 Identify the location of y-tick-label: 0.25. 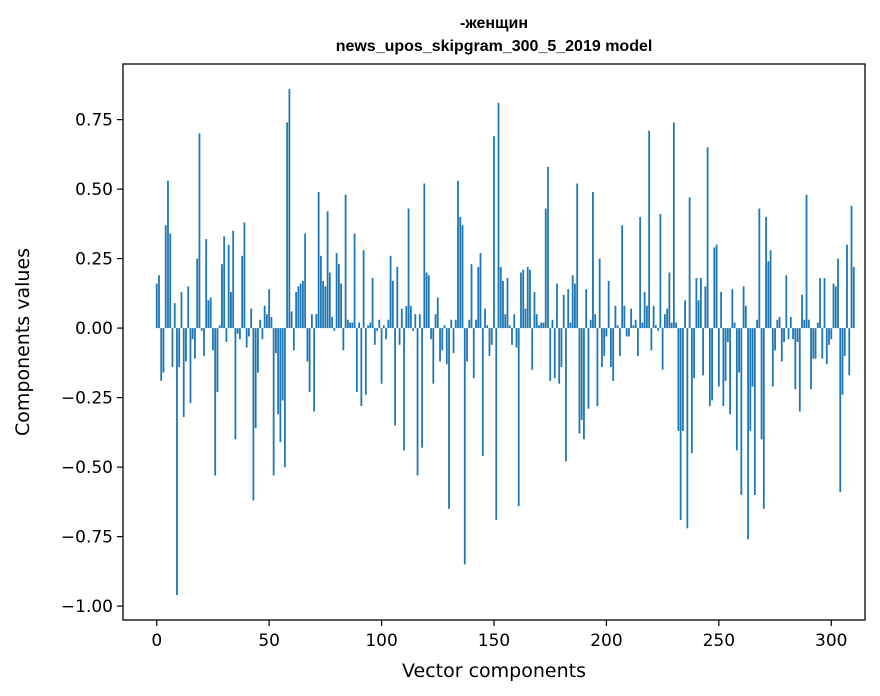
(94, 260).